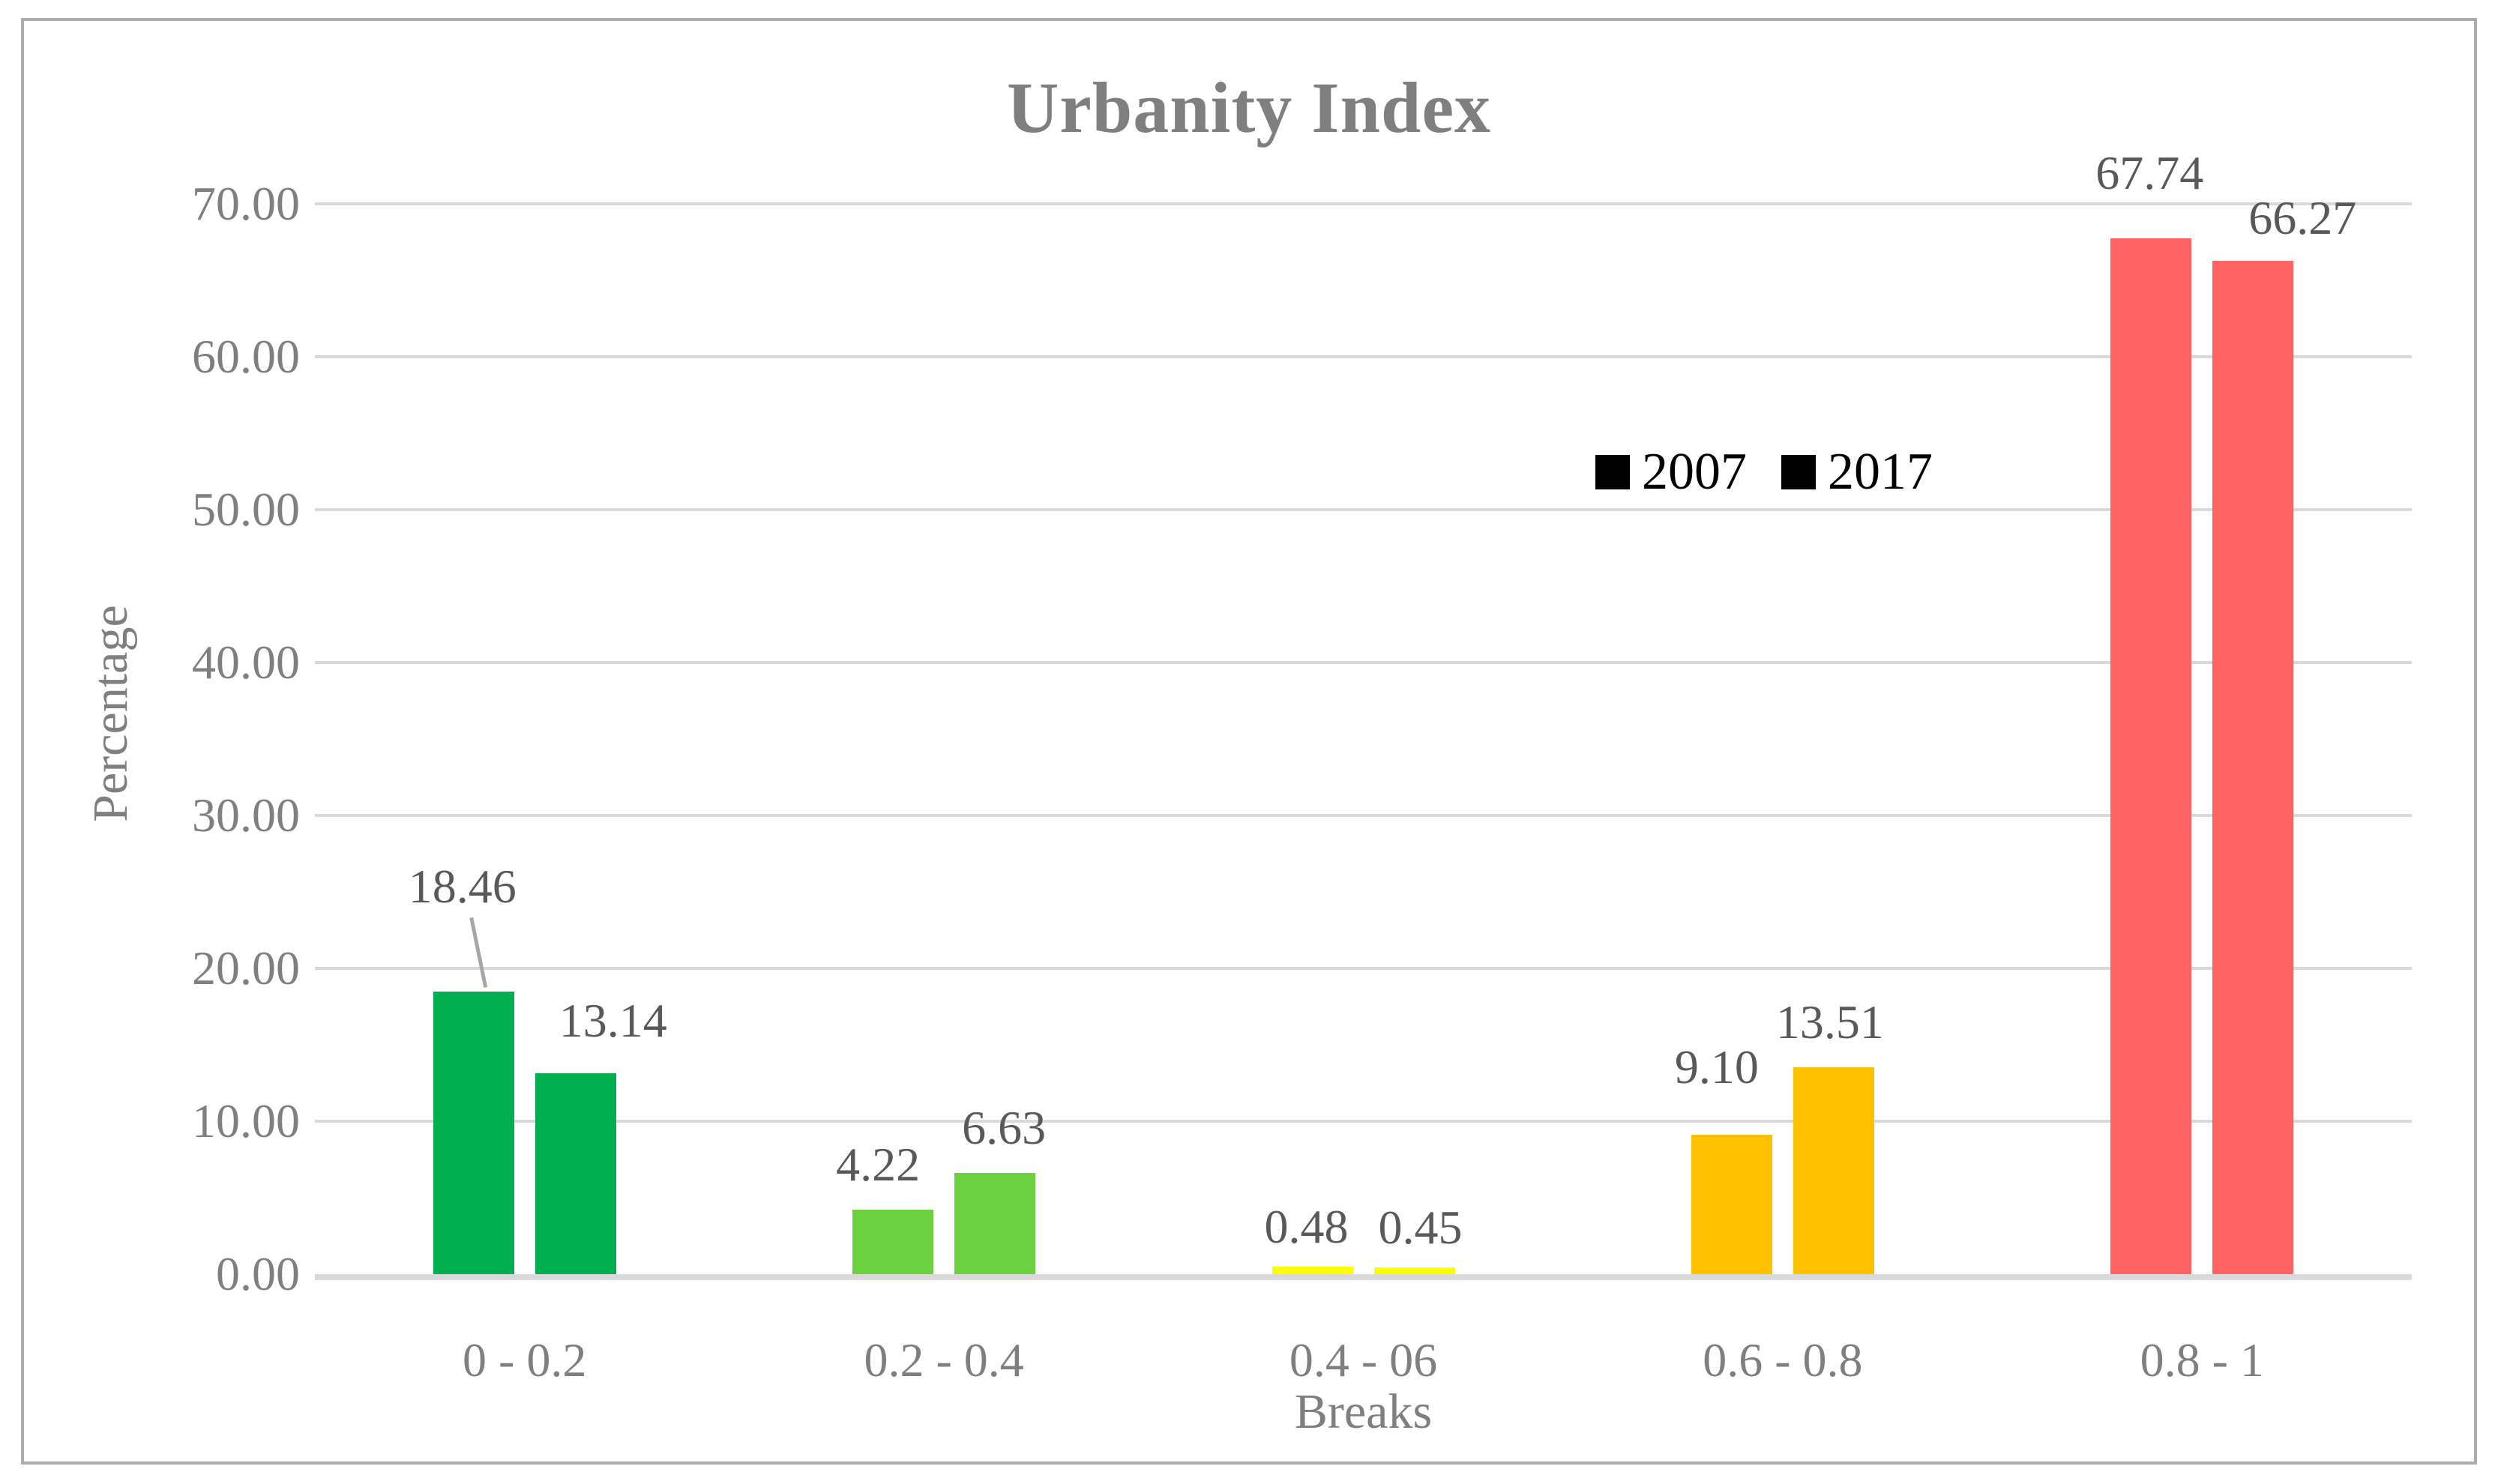 This screenshot has height=1484, width=2498. What do you see at coordinates (1005, 1127) in the screenshot?
I see `data-label-2017: 6.63` at bounding box center [1005, 1127].